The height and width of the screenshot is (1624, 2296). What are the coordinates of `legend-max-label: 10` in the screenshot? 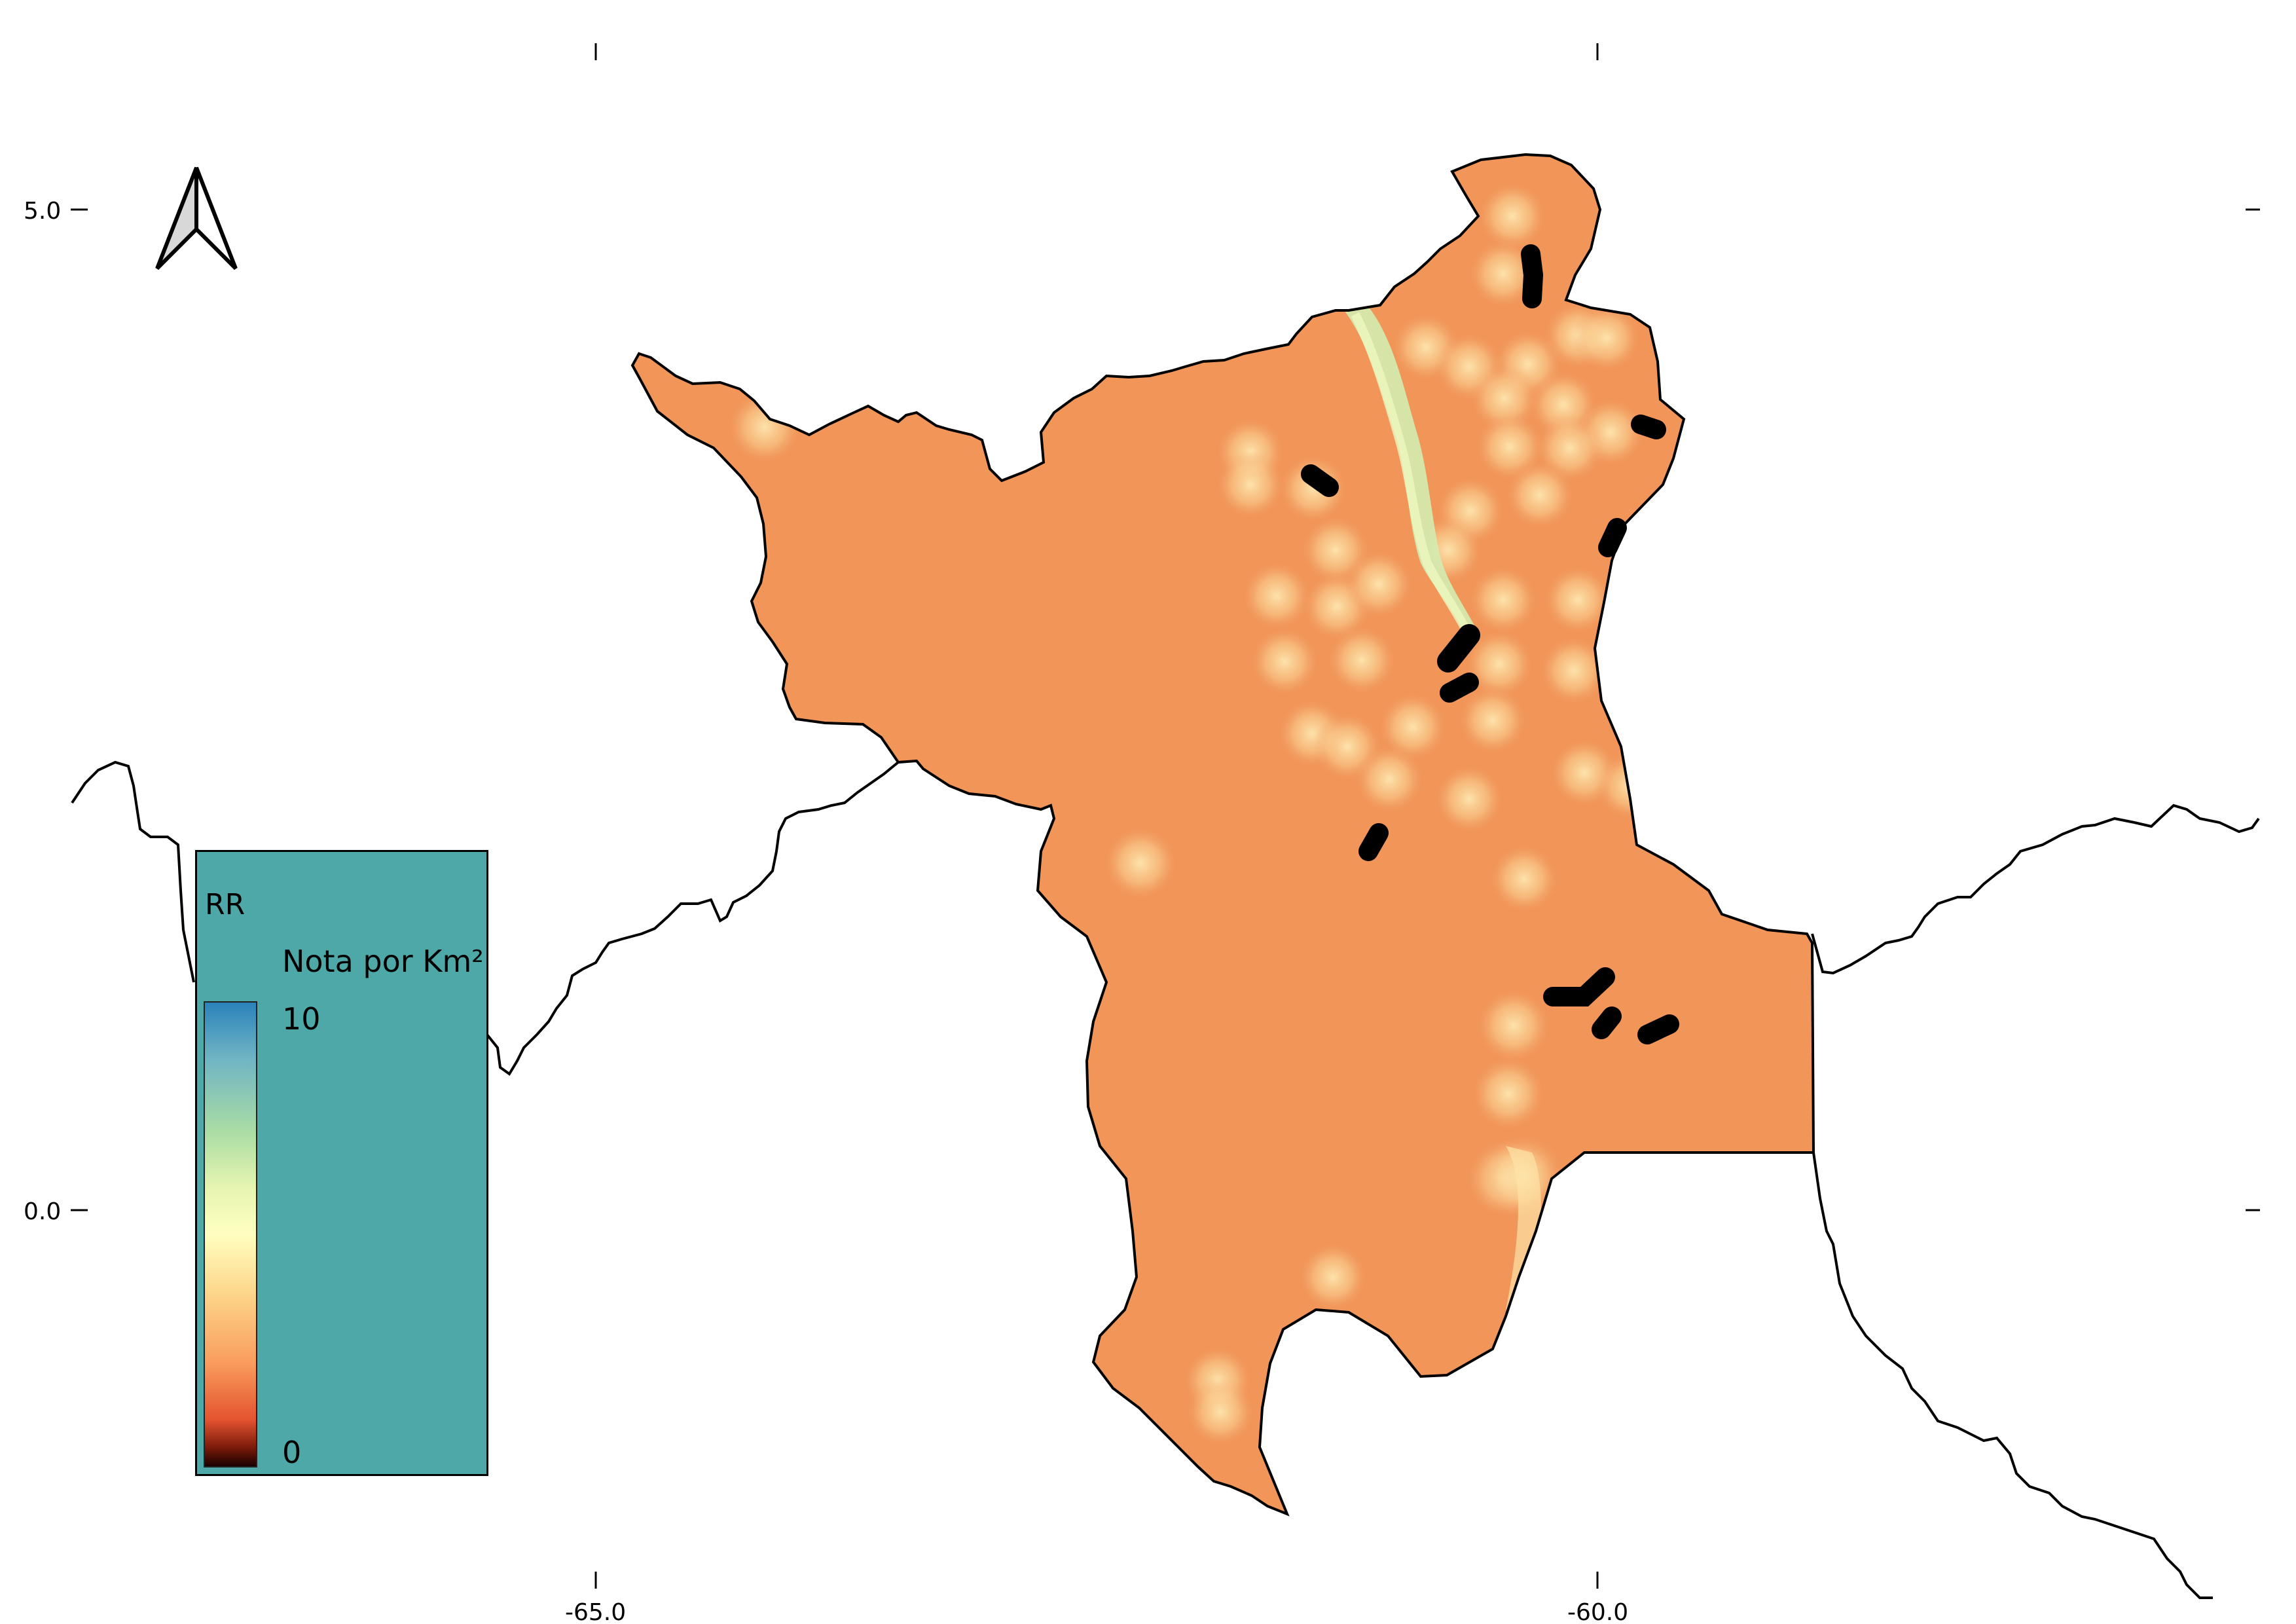 It's located at (301, 1019).